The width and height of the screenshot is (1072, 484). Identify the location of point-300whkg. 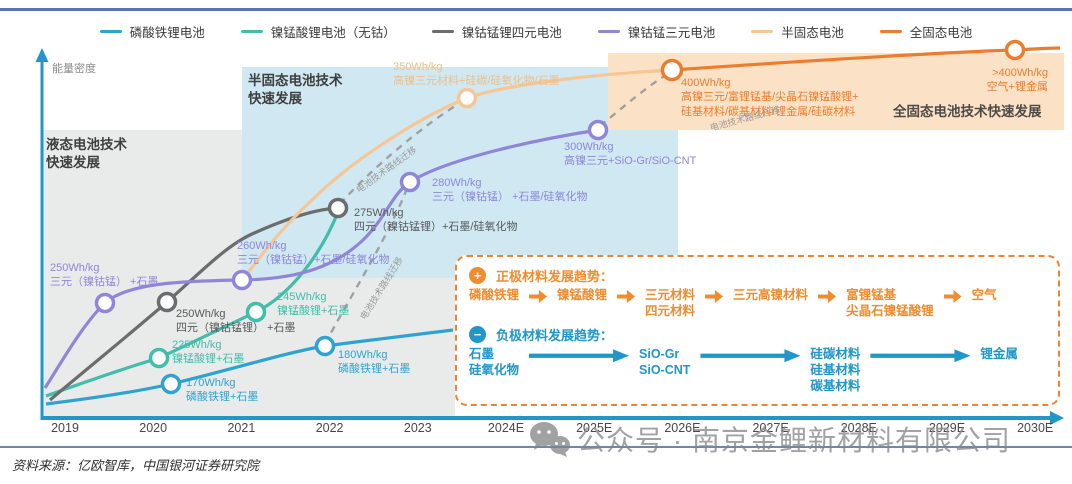
(598, 130).